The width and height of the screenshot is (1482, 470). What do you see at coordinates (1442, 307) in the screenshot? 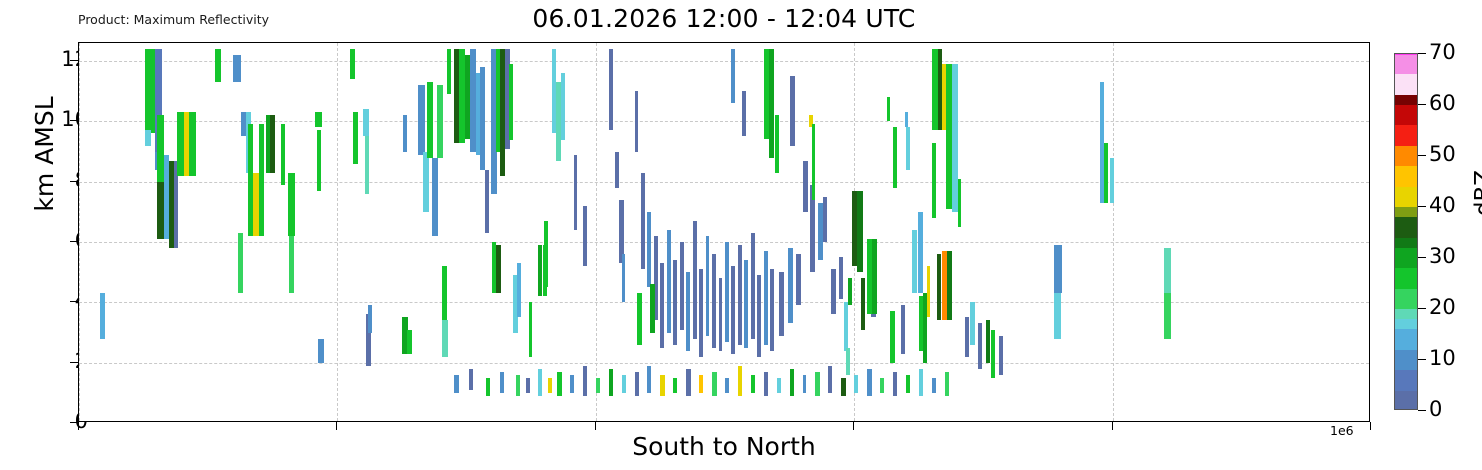
I see `colorbar-tick-label: 20` at bounding box center [1442, 307].